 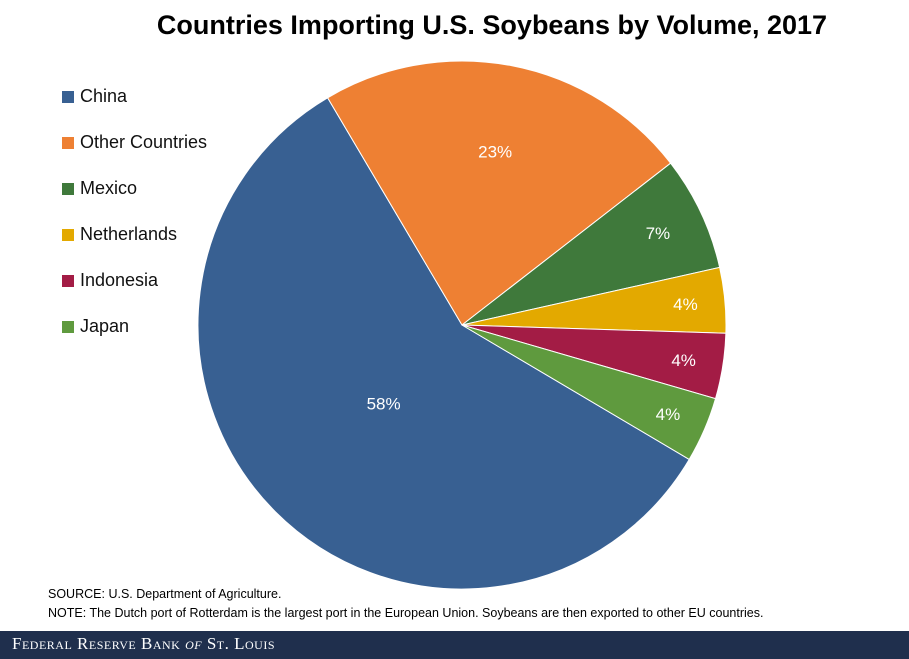 I want to click on footer-bar: Federal Reserve Bank of St. Louis, so click(x=454, y=645).